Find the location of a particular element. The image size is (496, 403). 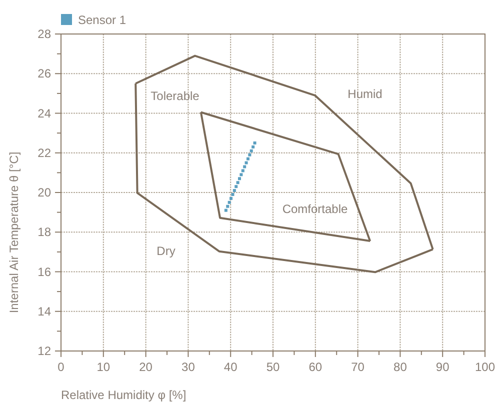

x-tick-label: 70 is located at coordinates (358, 367).